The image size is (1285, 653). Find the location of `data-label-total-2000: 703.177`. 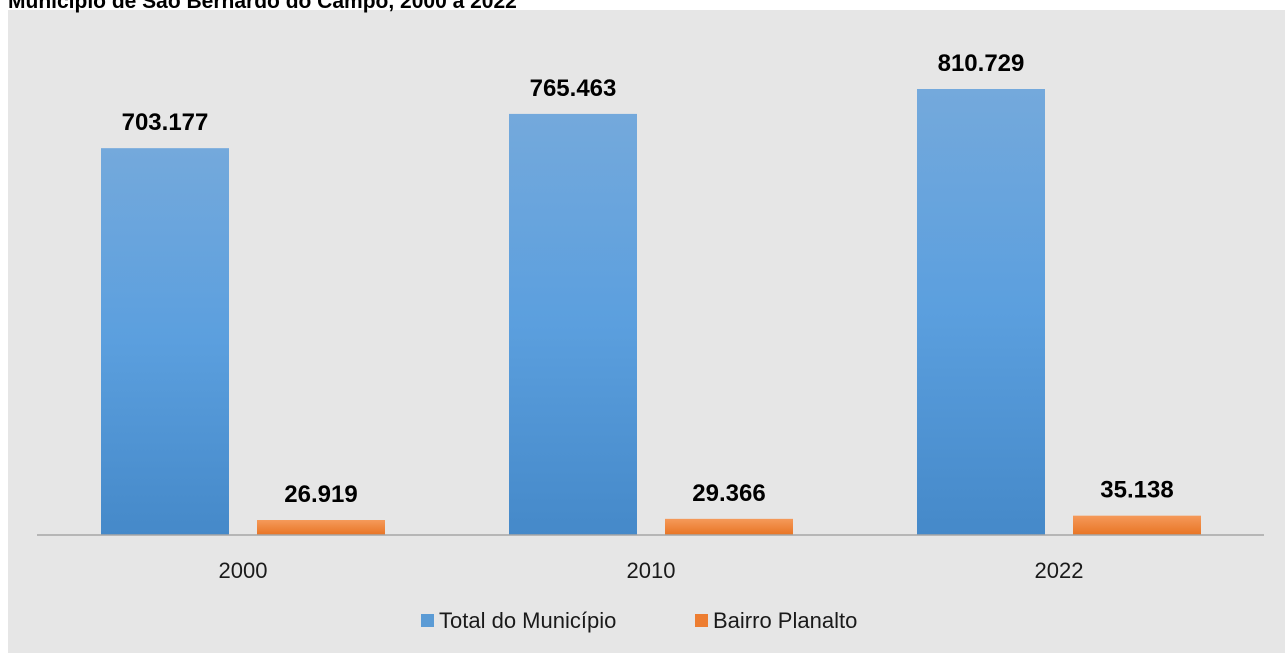

data-label-total-2000: 703.177 is located at coordinates (165, 122).